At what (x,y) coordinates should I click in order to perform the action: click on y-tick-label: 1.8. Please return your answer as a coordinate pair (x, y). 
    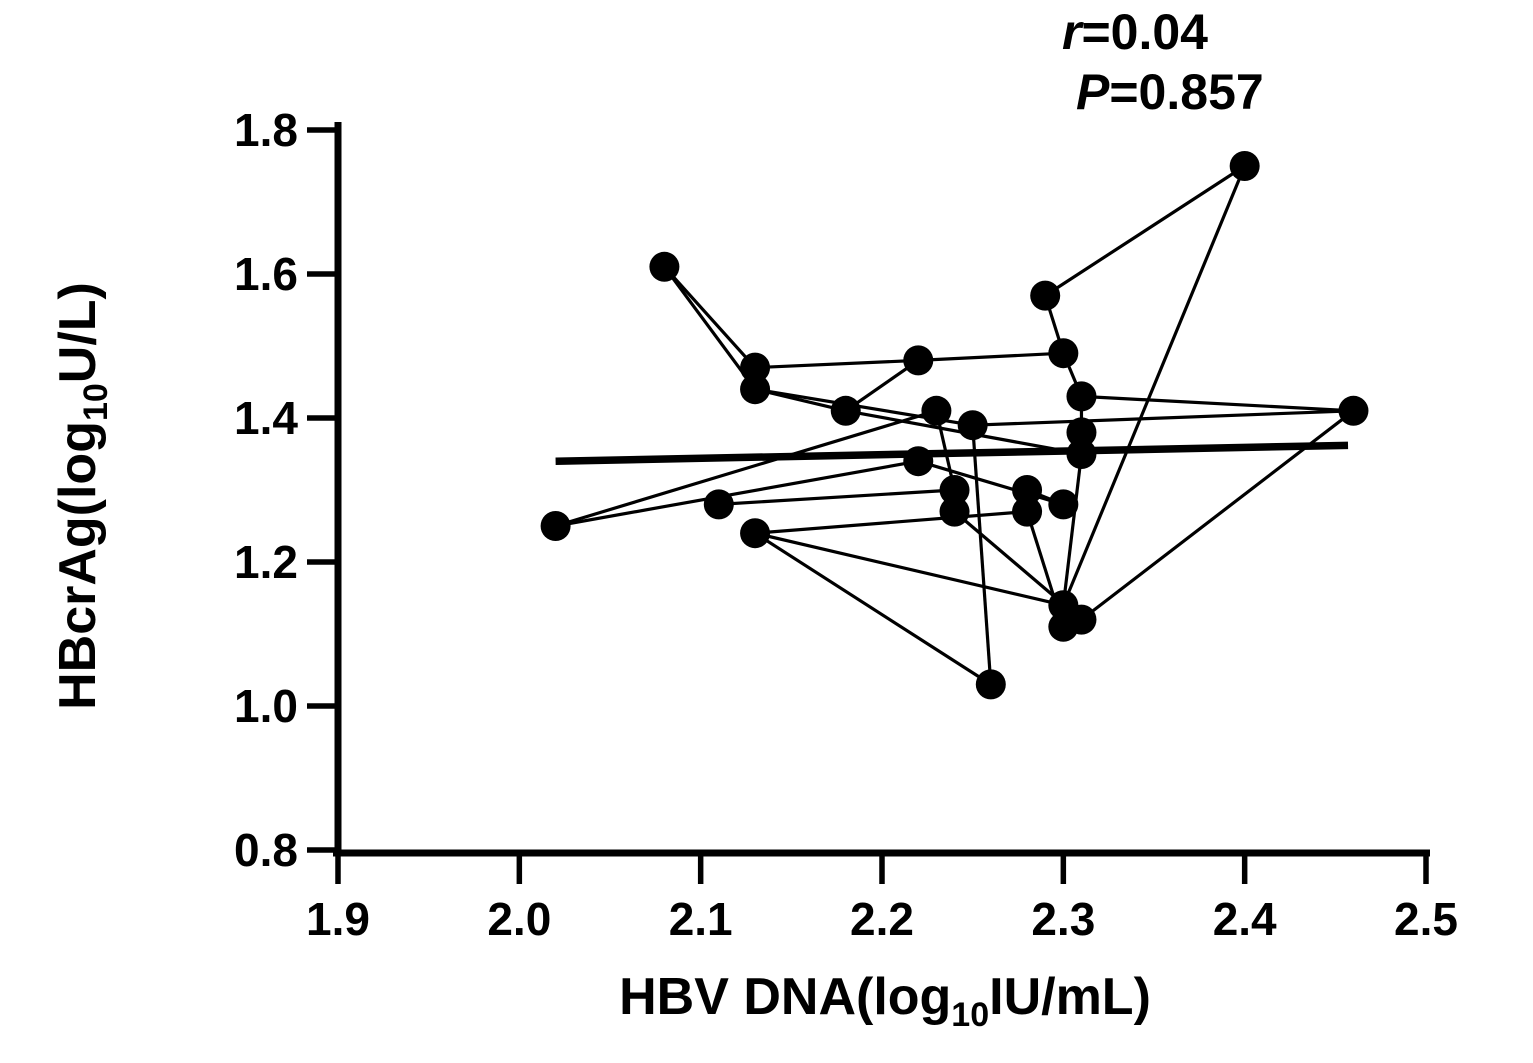
    Looking at the image, I should click on (266, 130).